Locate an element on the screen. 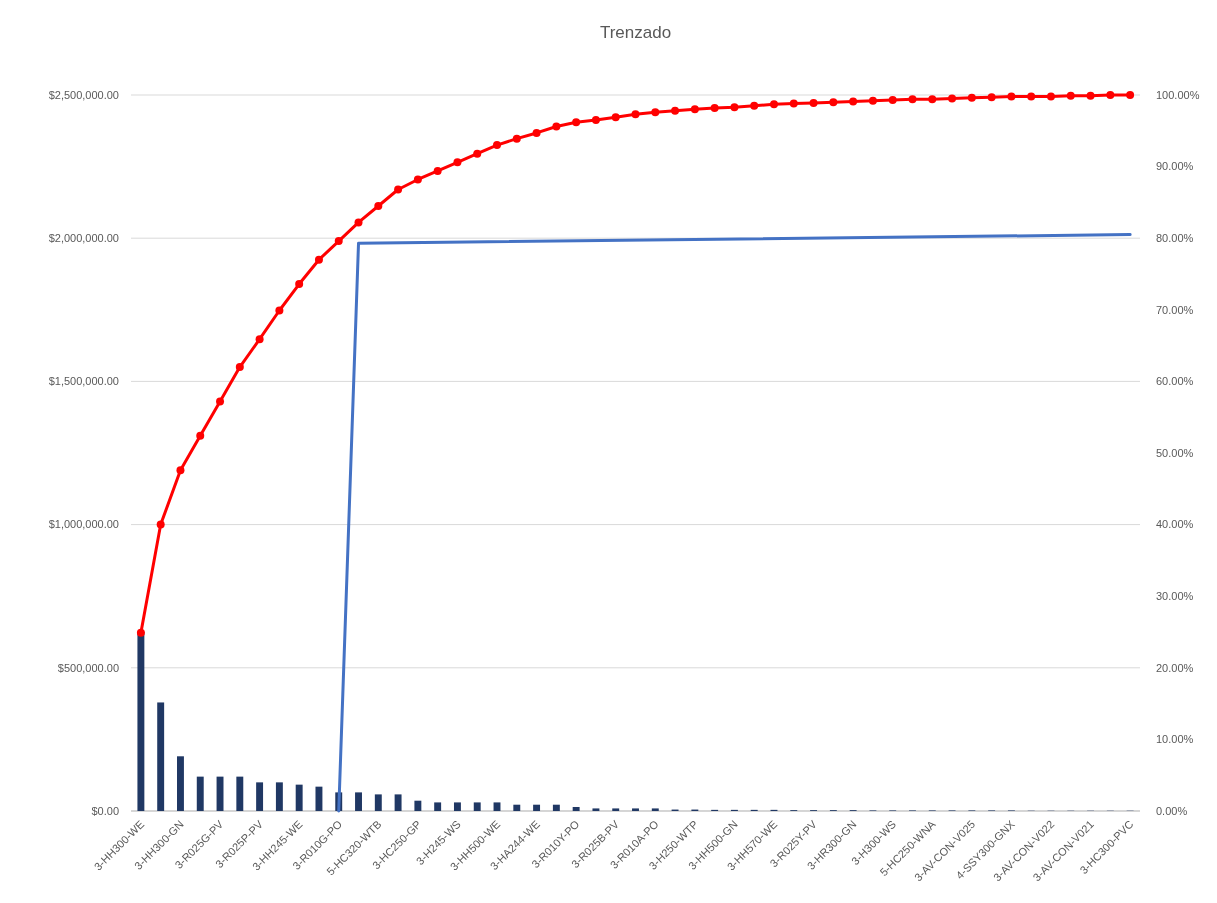  y-tick-label: $1,500,000.00 is located at coordinates (83, 381).